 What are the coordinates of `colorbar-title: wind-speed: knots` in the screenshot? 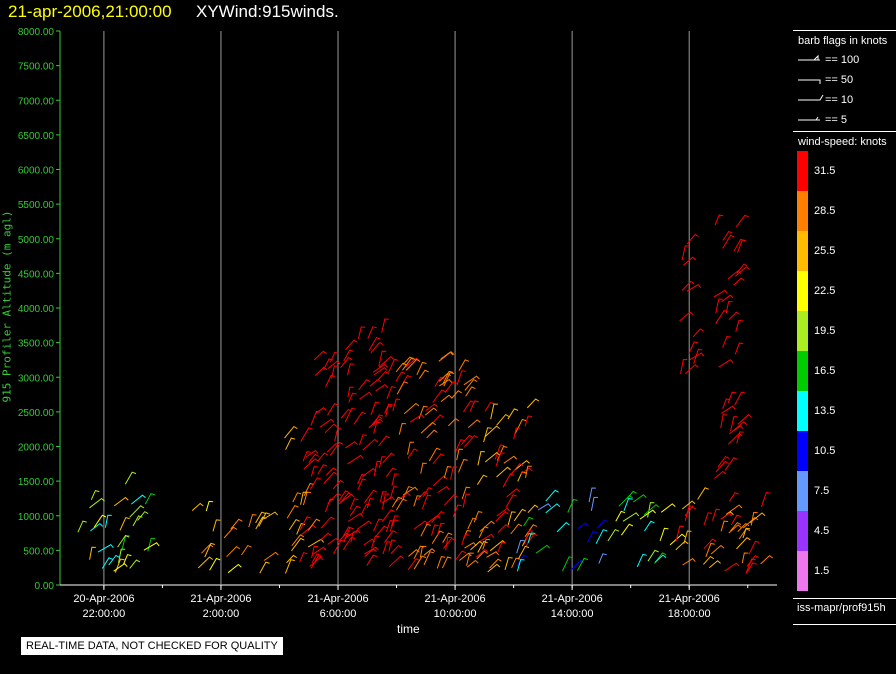 It's located at (842, 142).